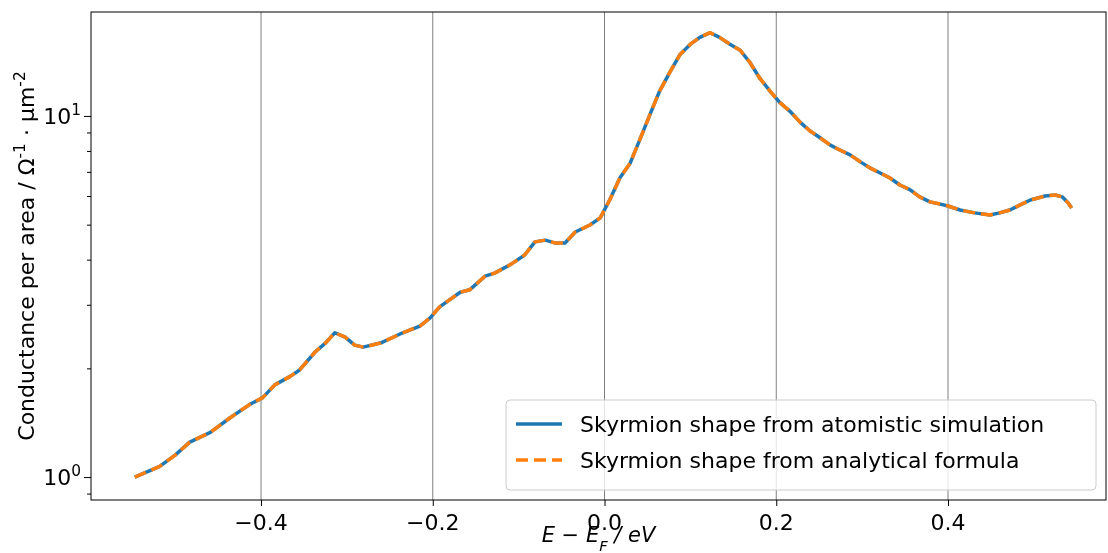 This screenshot has width=1108, height=553. What do you see at coordinates (433, 522) in the screenshot?
I see `x-tick-label: −0.2` at bounding box center [433, 522].